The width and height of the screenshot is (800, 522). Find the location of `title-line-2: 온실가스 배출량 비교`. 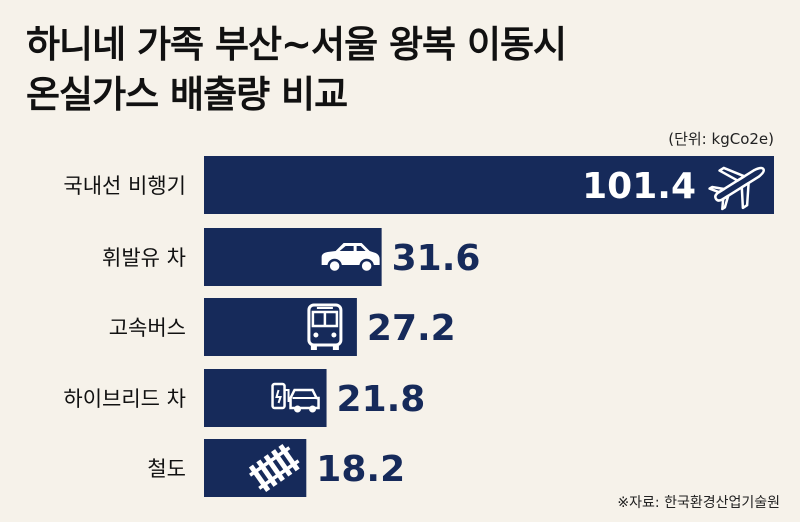

title-line-2: 온실가스 배출량 비교 is located at coordinates (187, 94).